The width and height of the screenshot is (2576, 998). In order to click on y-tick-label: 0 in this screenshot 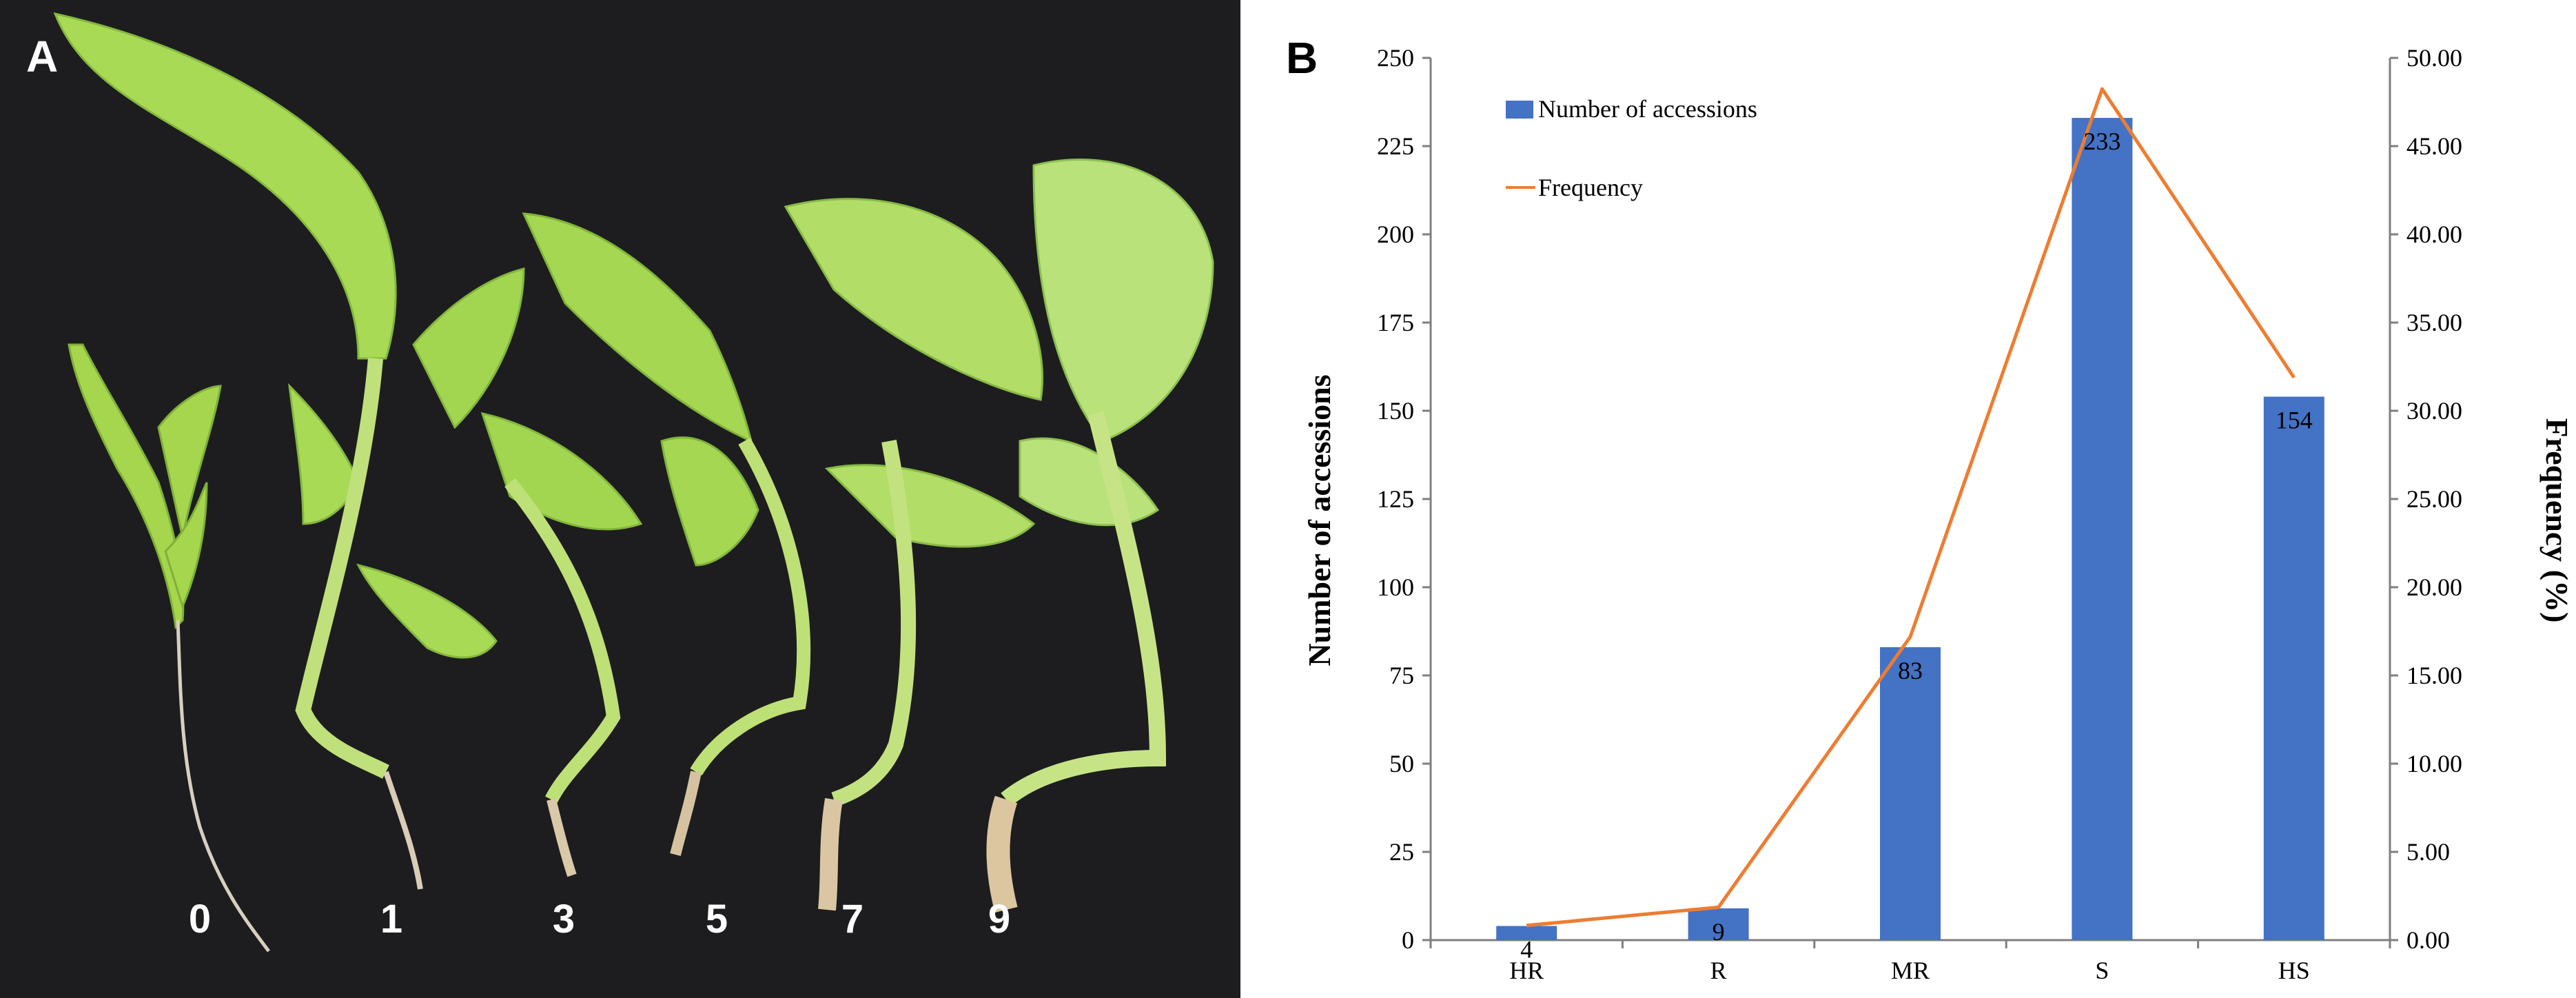, I will do `click(1408, 940)`.